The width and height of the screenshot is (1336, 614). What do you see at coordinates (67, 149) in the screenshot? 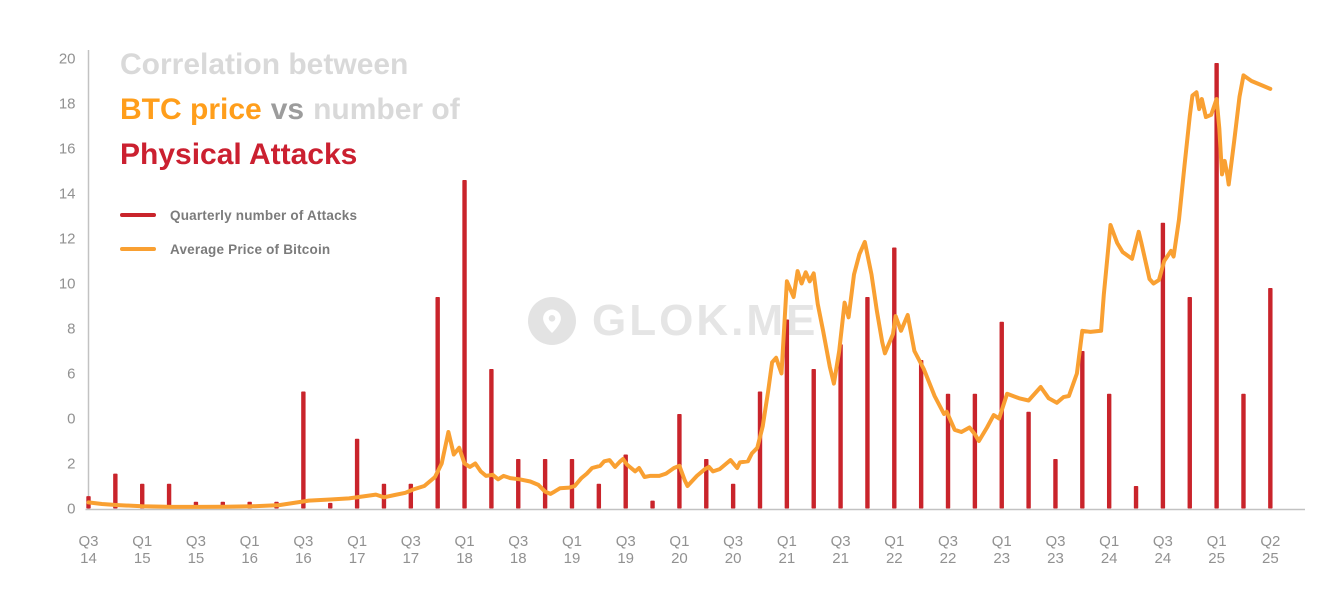
I see `y-axis-tick-label: 16` at bounding box center [67, 149].